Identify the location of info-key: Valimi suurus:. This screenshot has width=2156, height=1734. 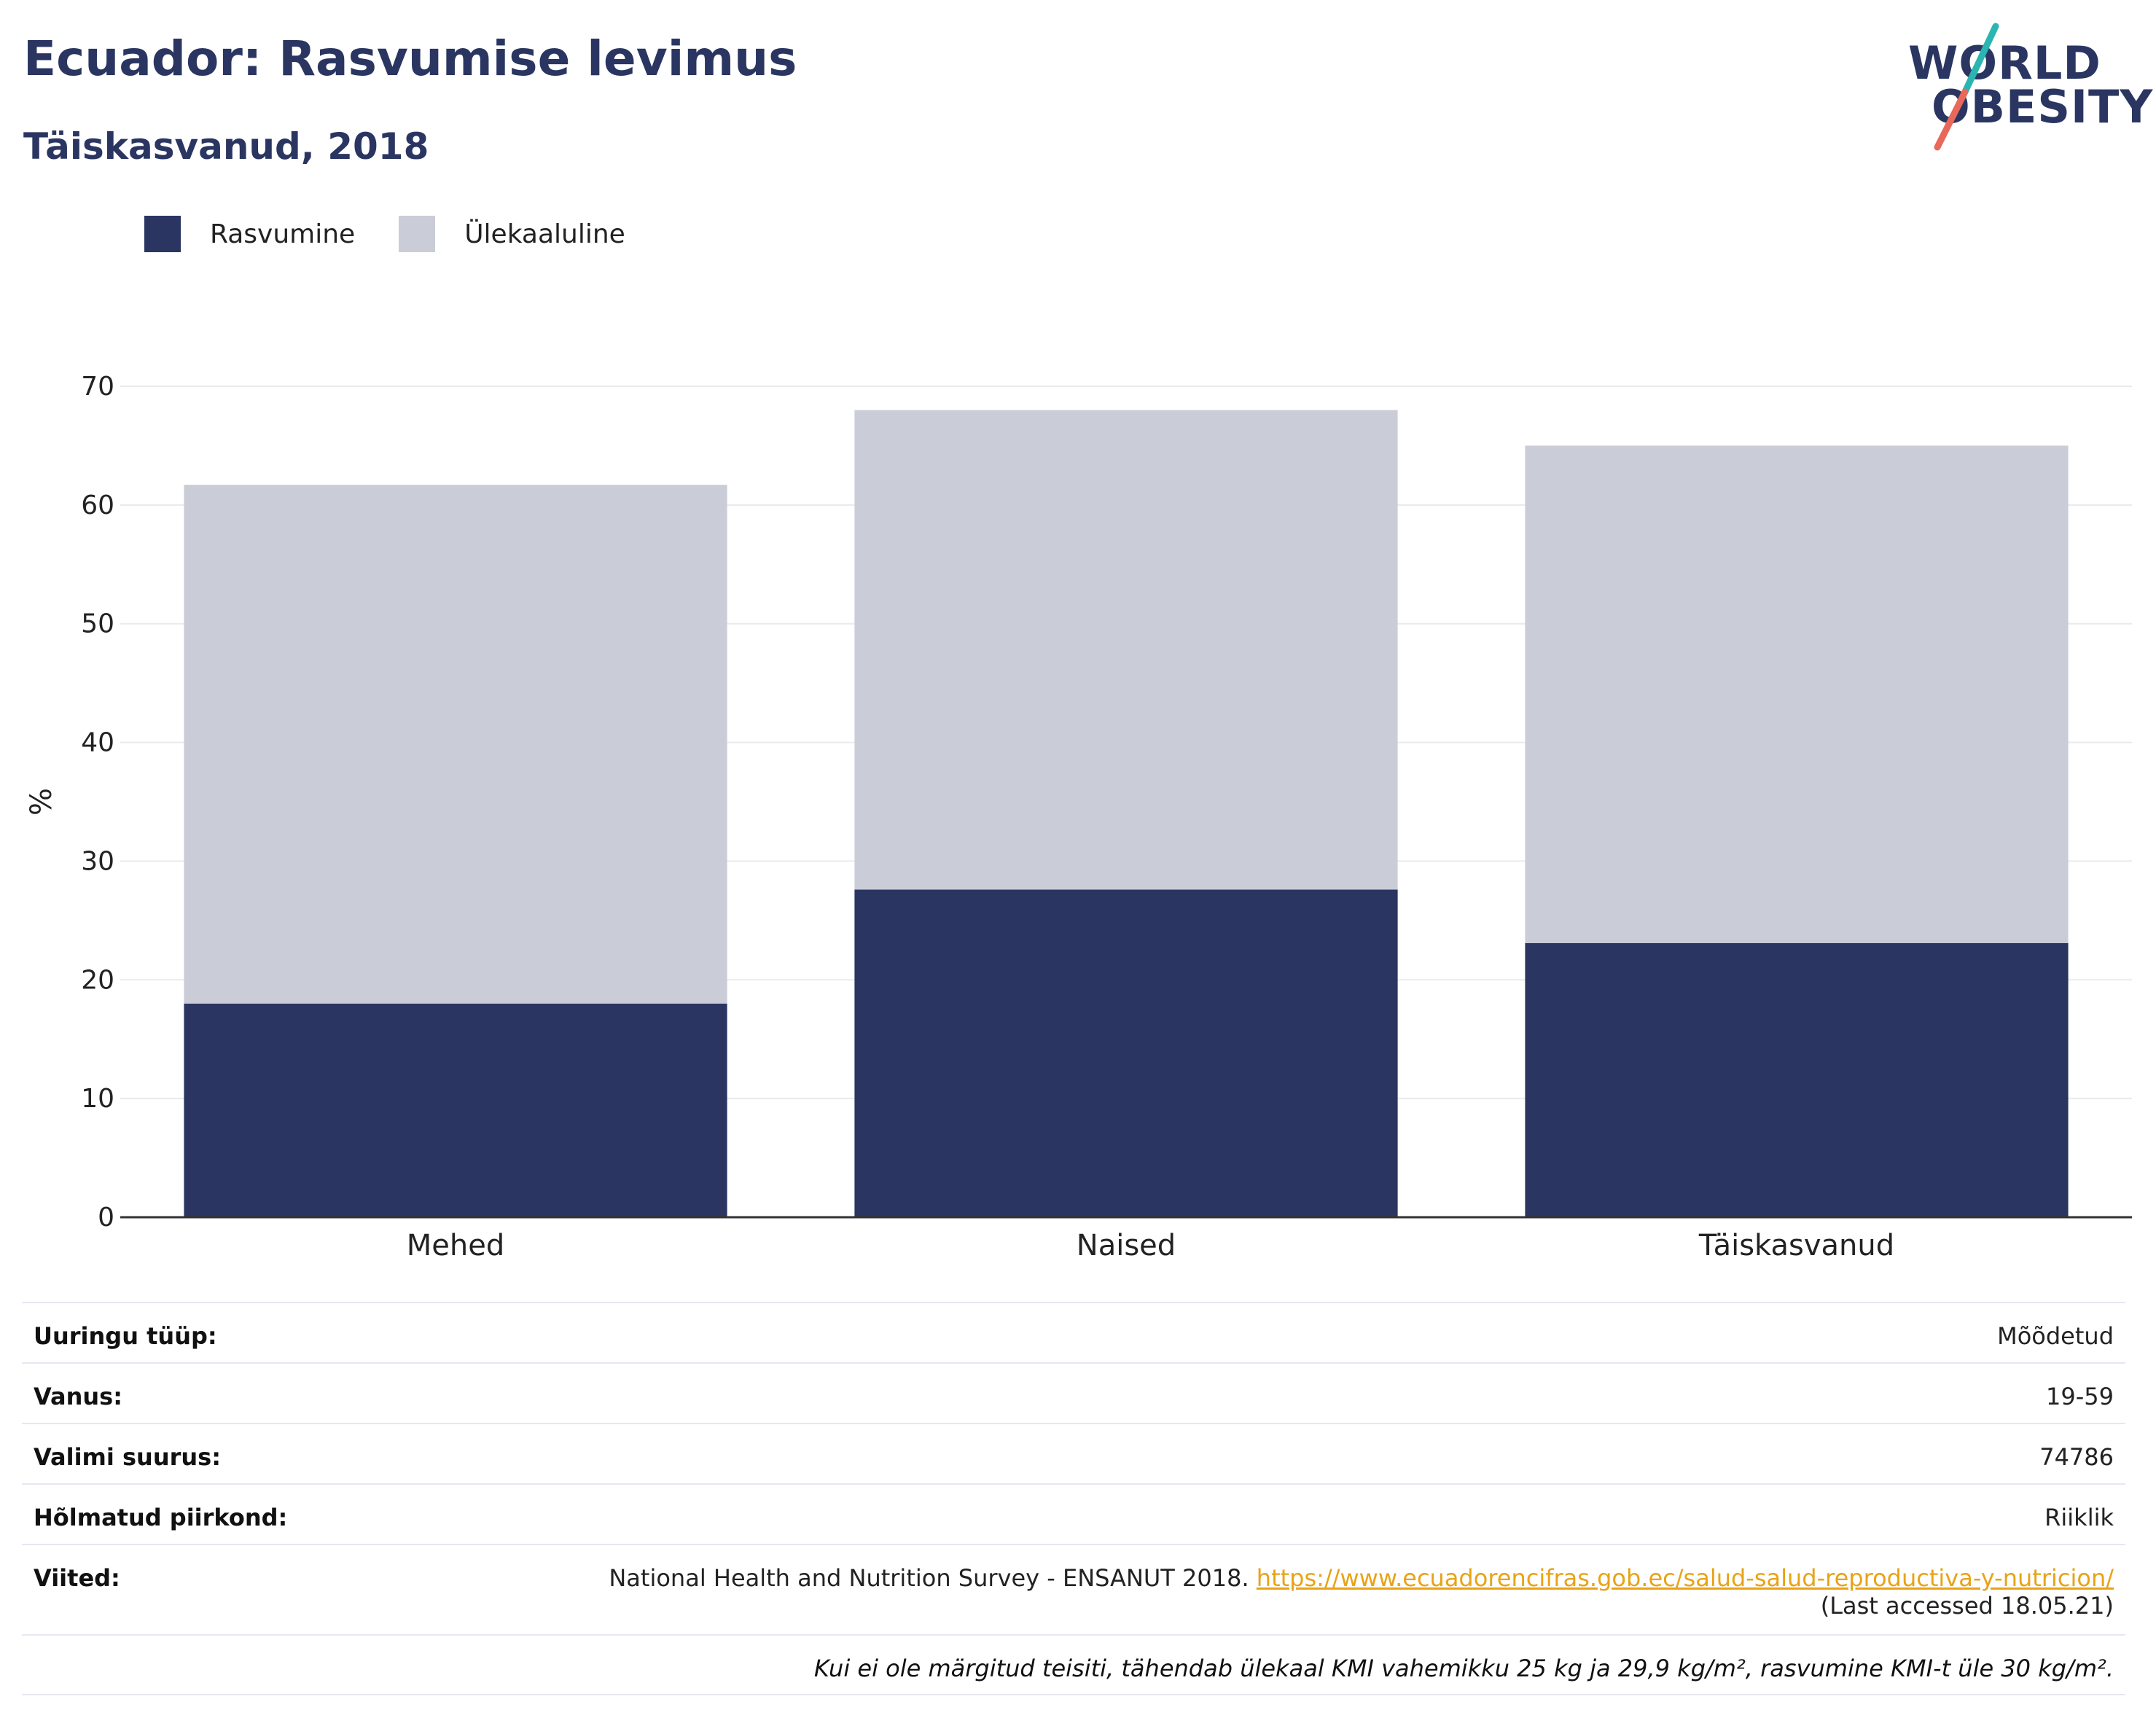
(128, 1457).